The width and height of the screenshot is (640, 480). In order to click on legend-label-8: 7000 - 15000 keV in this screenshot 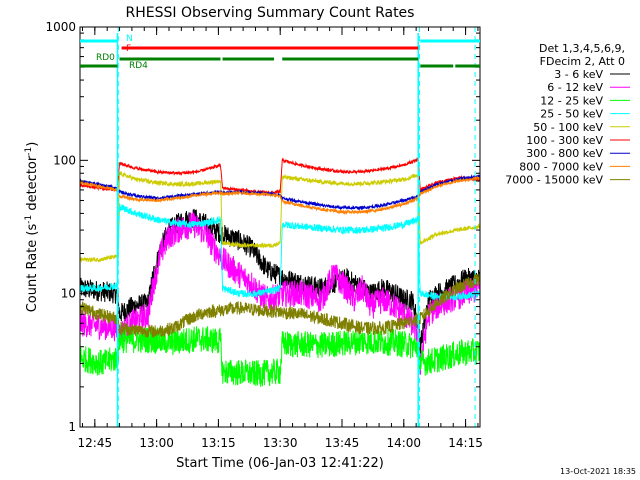, I will do `click(554, 180)`.